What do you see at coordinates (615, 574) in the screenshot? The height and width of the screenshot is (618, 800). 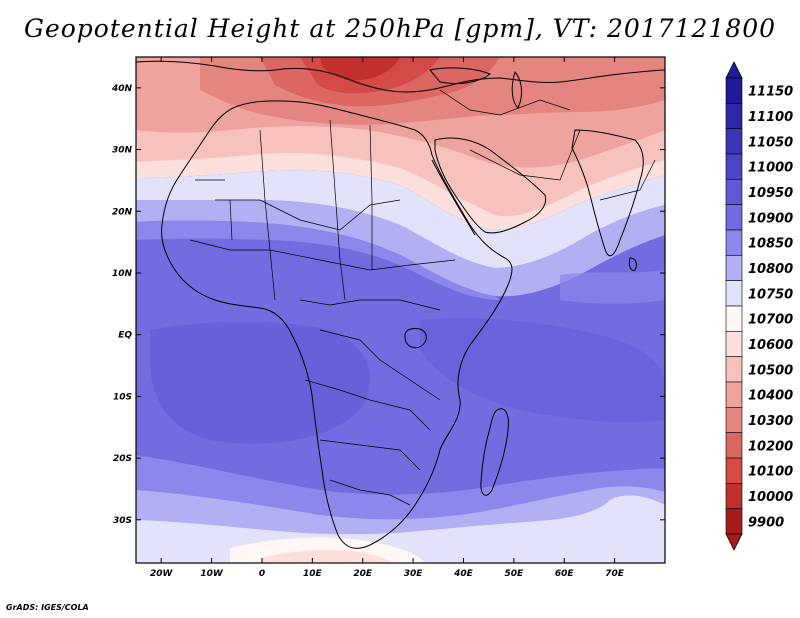 I see `lon-tick-label: 70E` at bounding box center [615, 574].